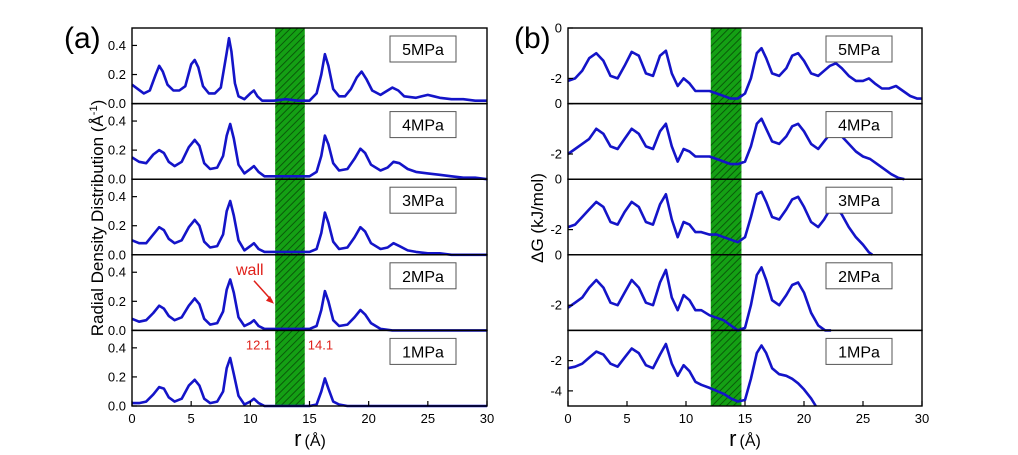  What do you see at coordinates (284, 307) in the screenshot?
I see `wall-annotation: wall 12.1 14.1` at bounding box center [284, 307].